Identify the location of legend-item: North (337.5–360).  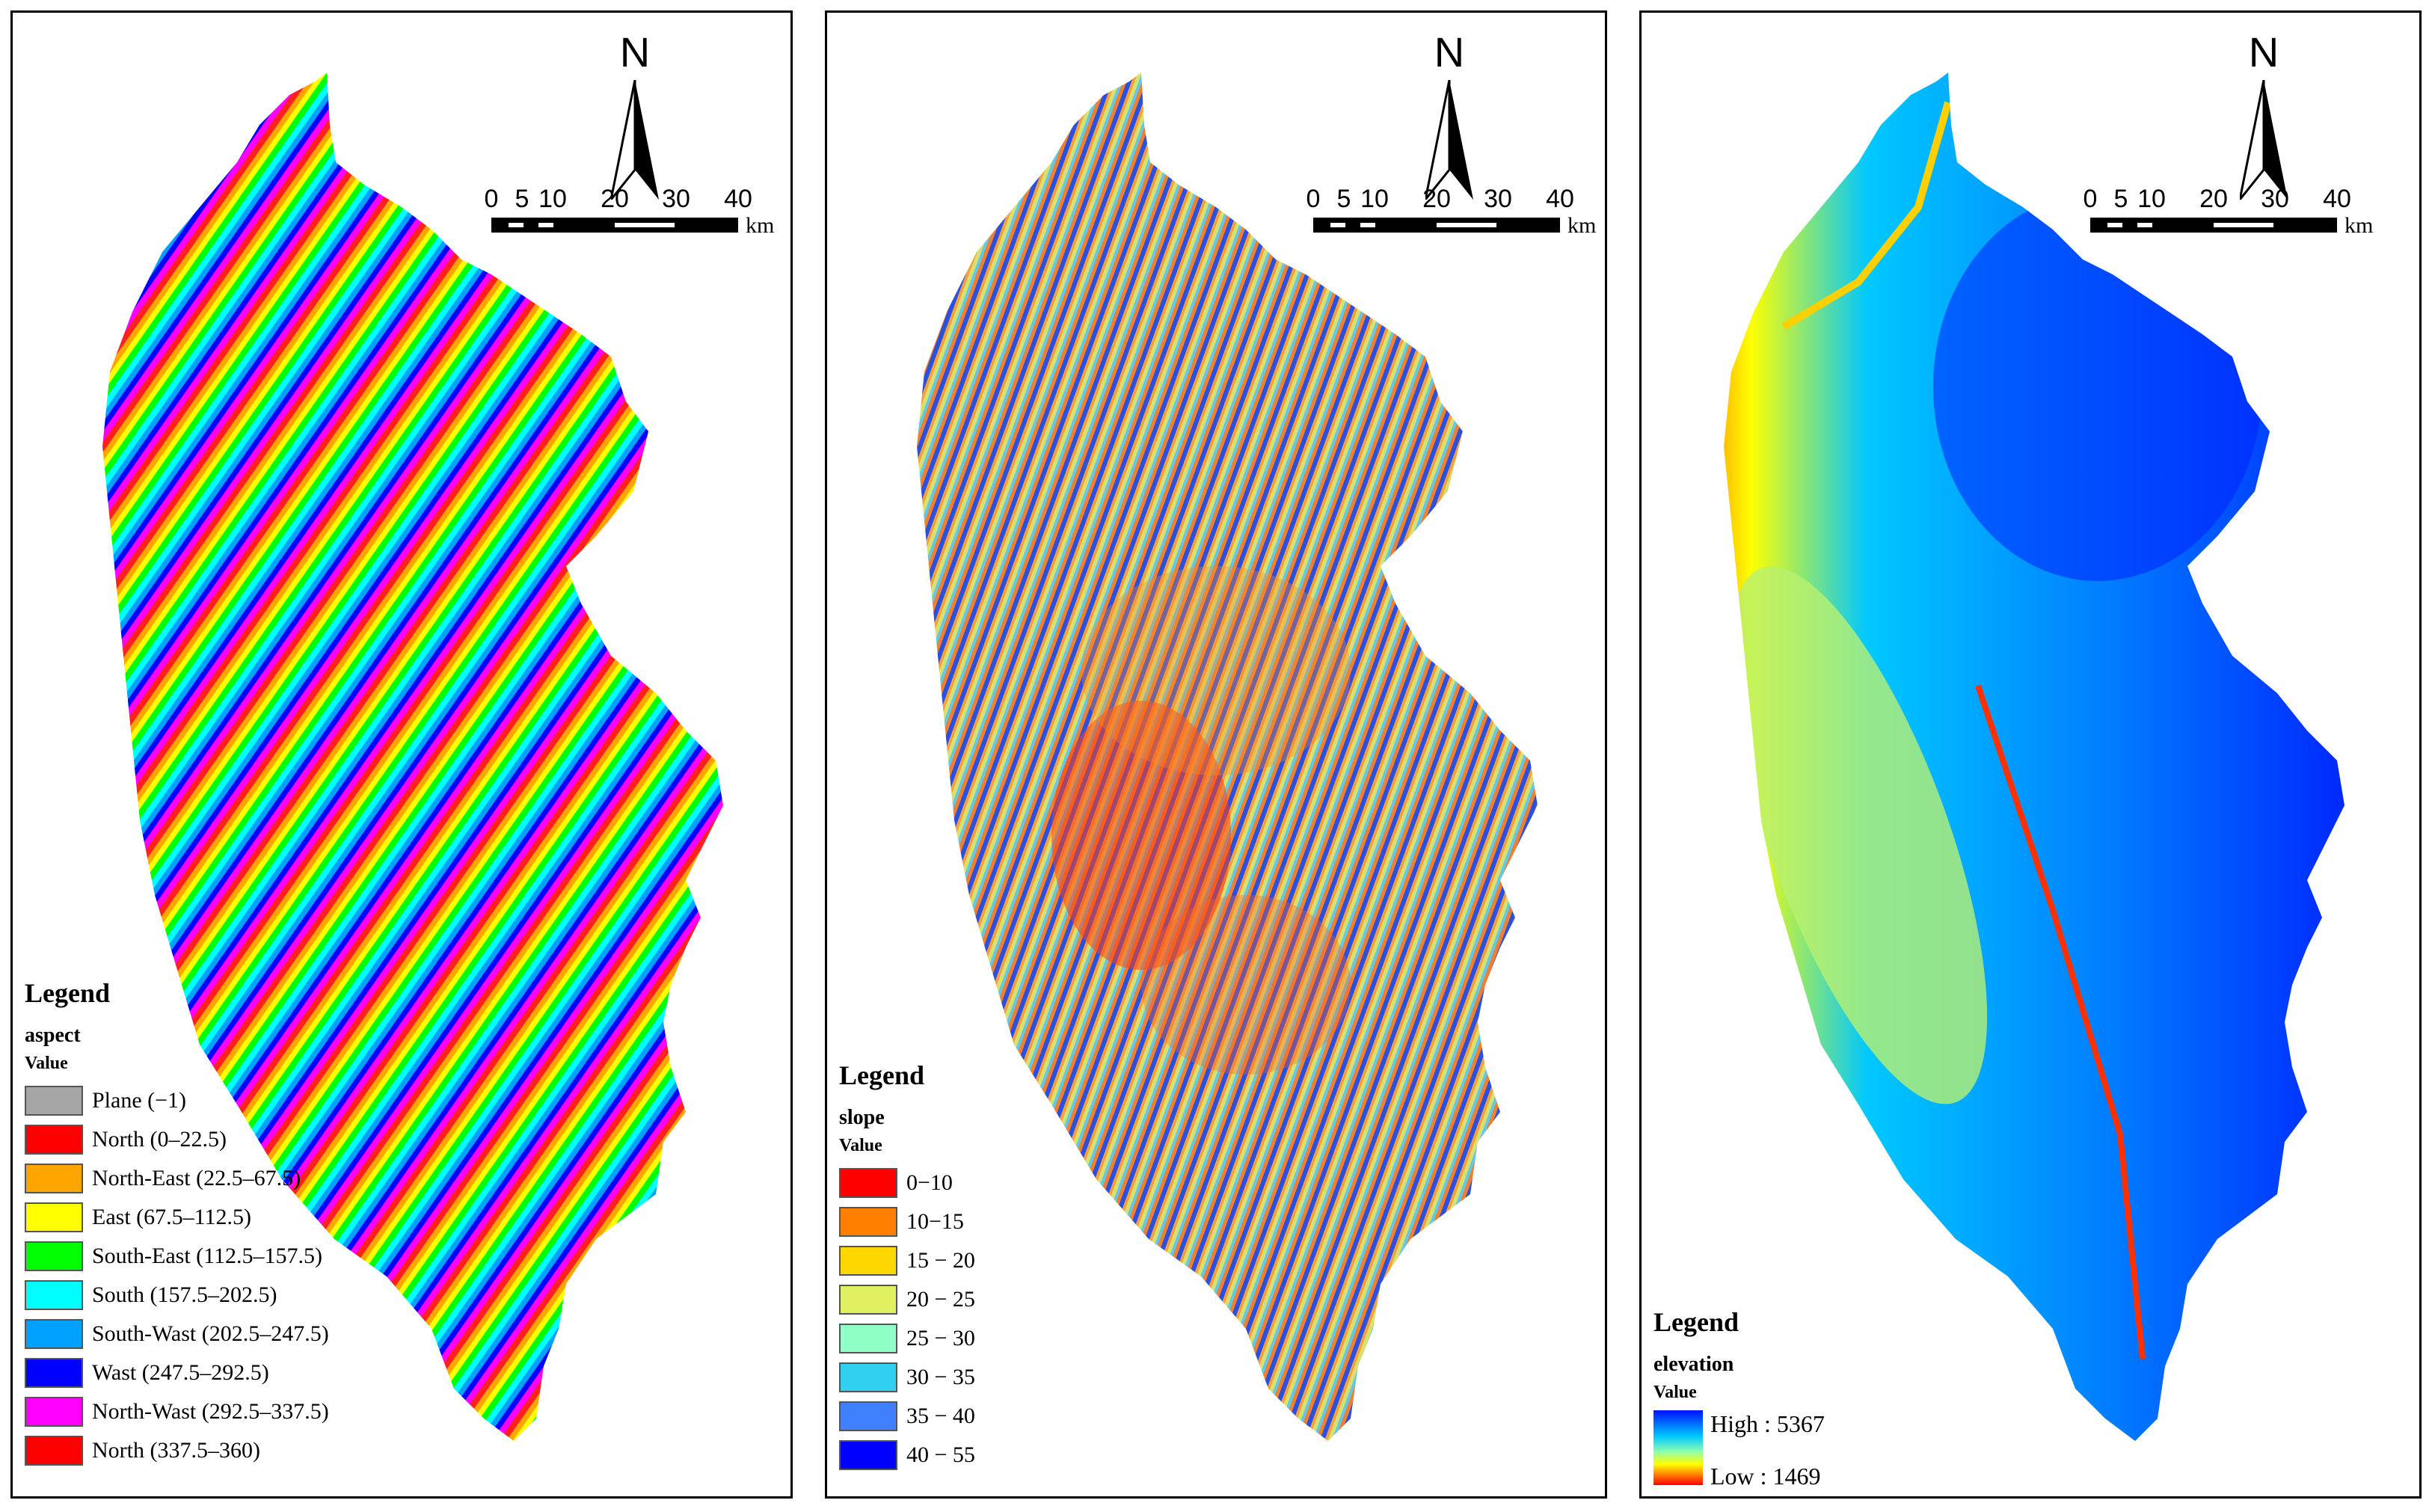
(177, 1450).